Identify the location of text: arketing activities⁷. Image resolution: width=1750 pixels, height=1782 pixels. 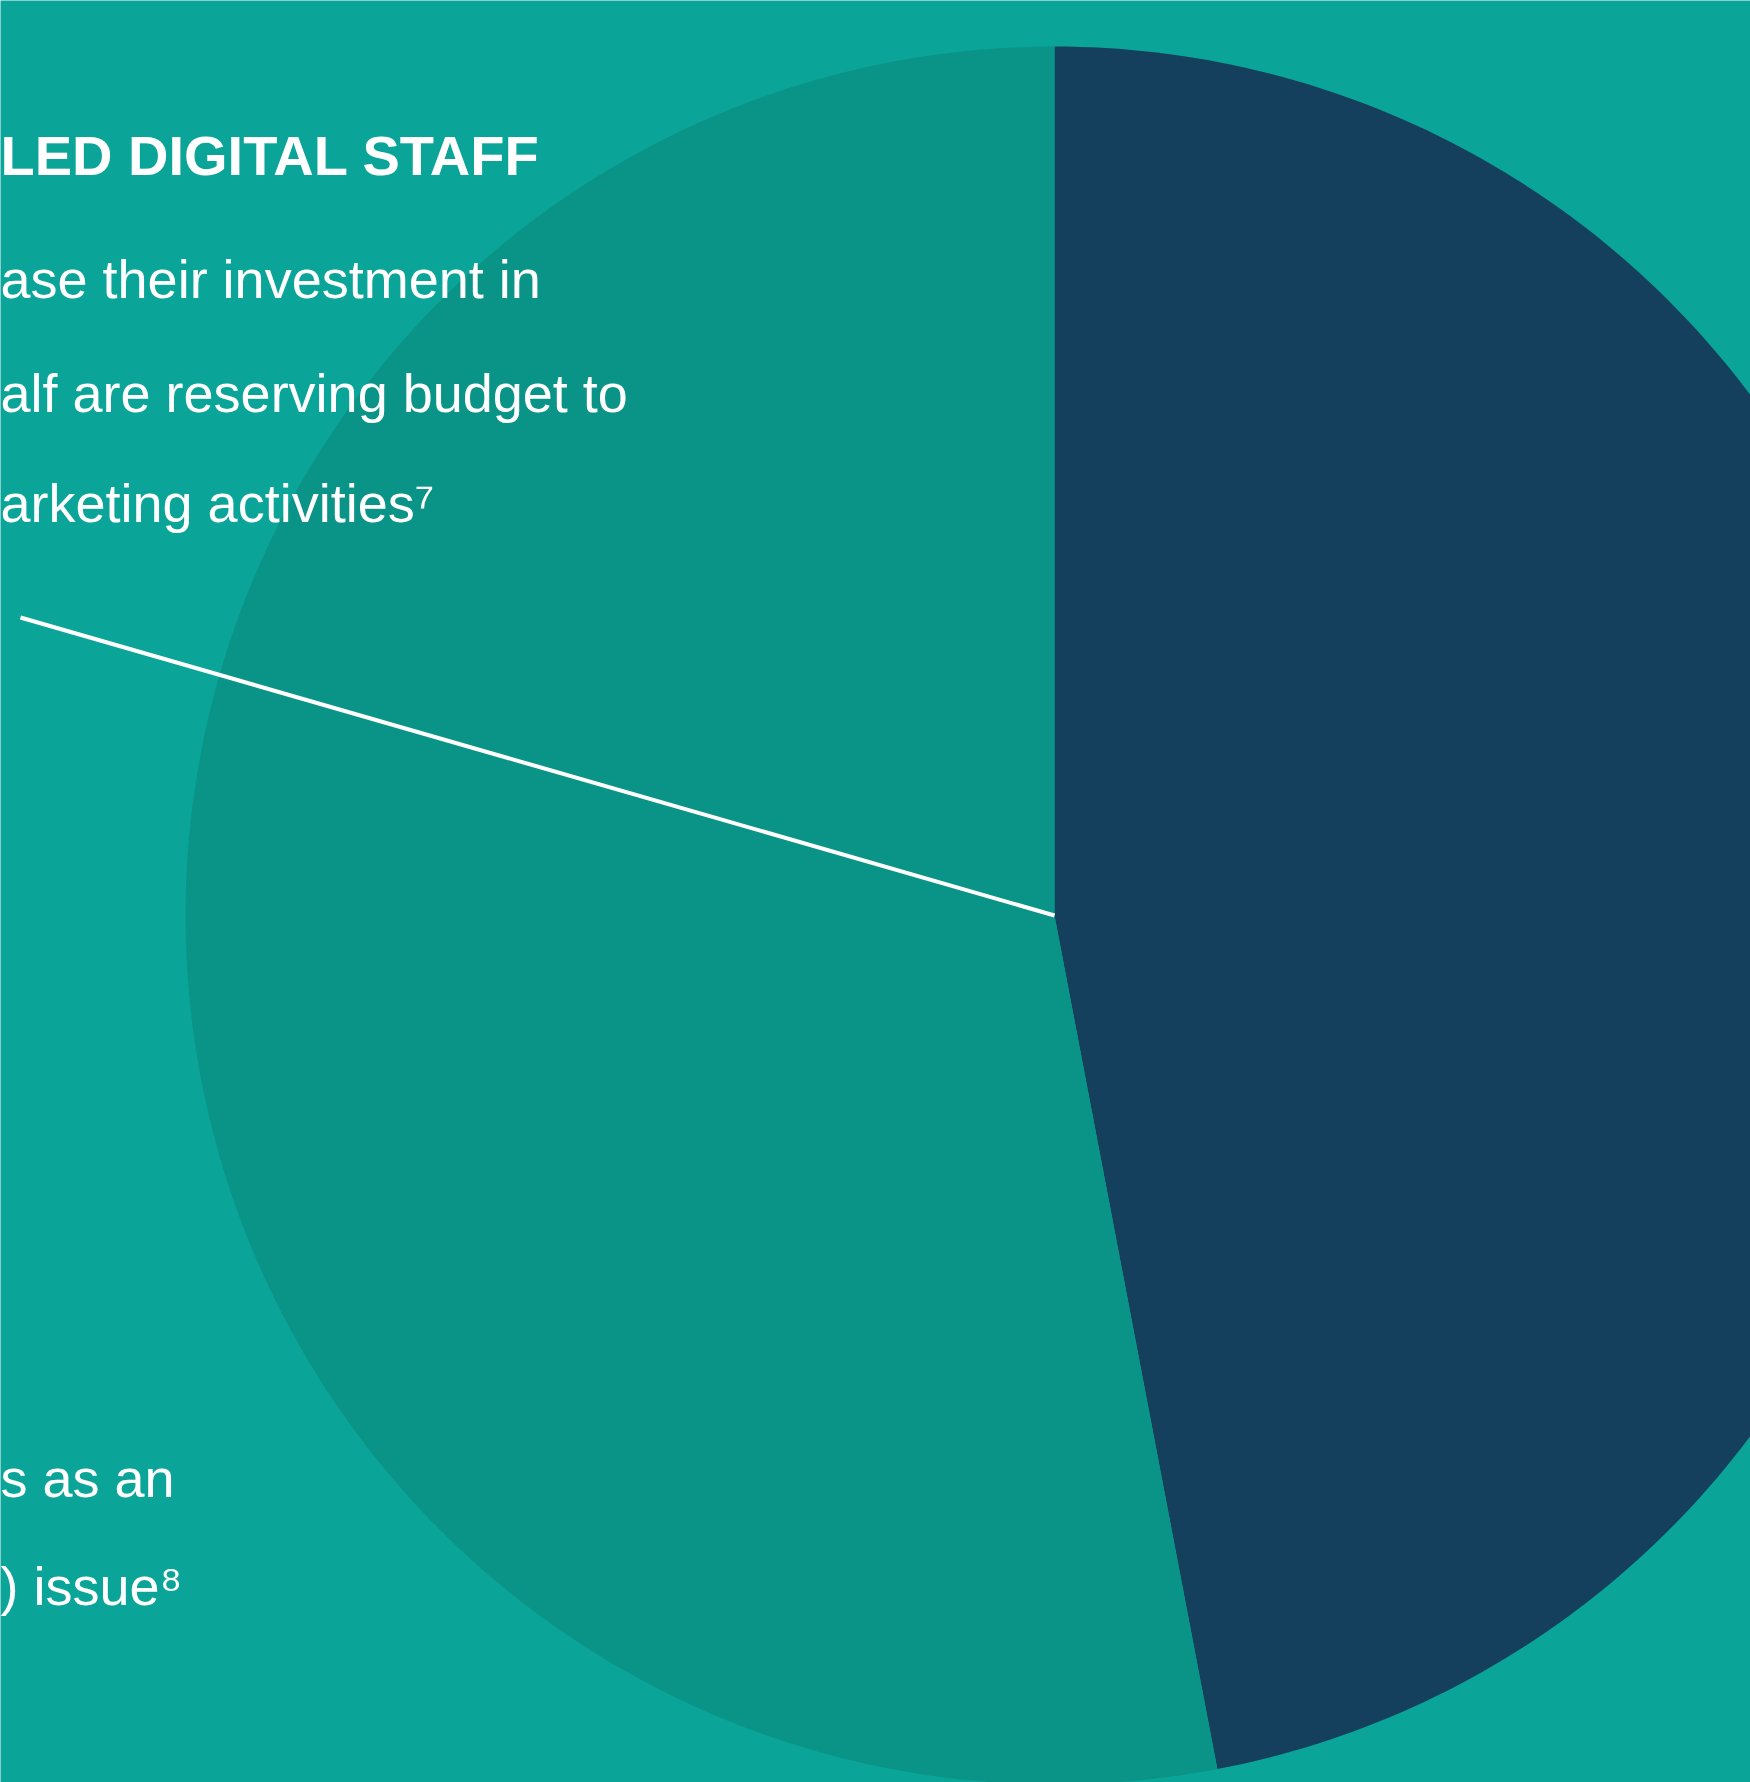
(217, 502).